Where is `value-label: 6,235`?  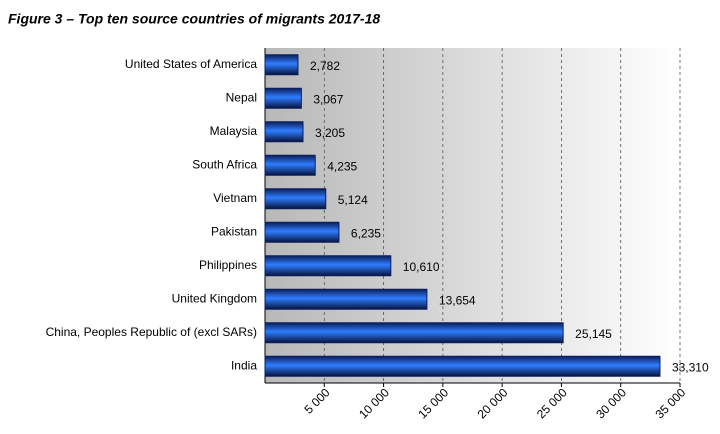 value-label: 6,235 is located at coordinates (366, 233).